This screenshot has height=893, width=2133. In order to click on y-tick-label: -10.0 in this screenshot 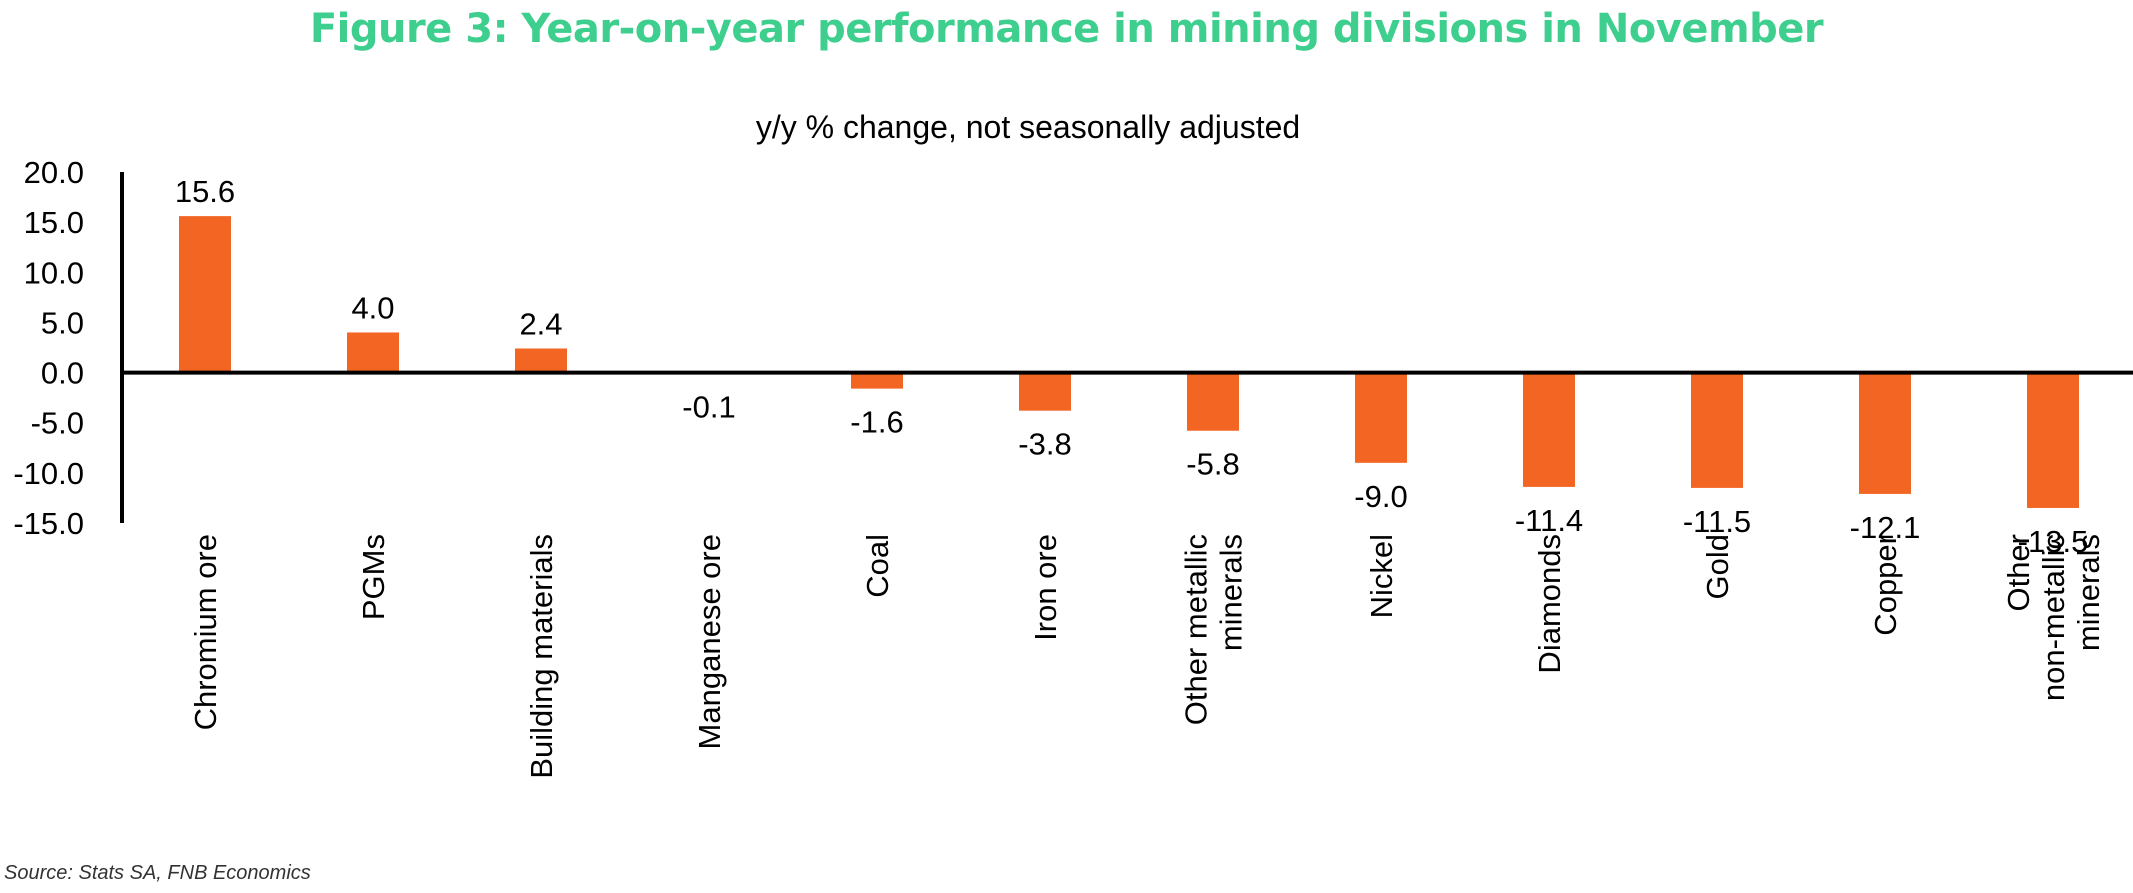, I will do `click(48, 473)`.